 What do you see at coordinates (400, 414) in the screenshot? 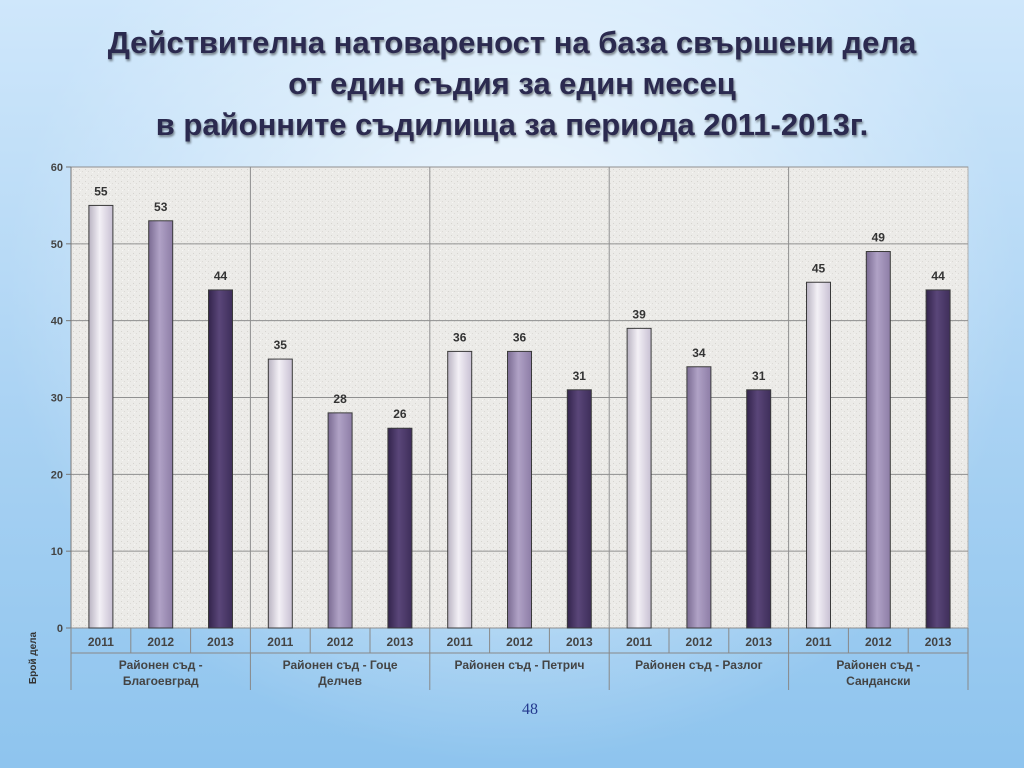
I see `data-label: 26` at bounding box center [400, 414].